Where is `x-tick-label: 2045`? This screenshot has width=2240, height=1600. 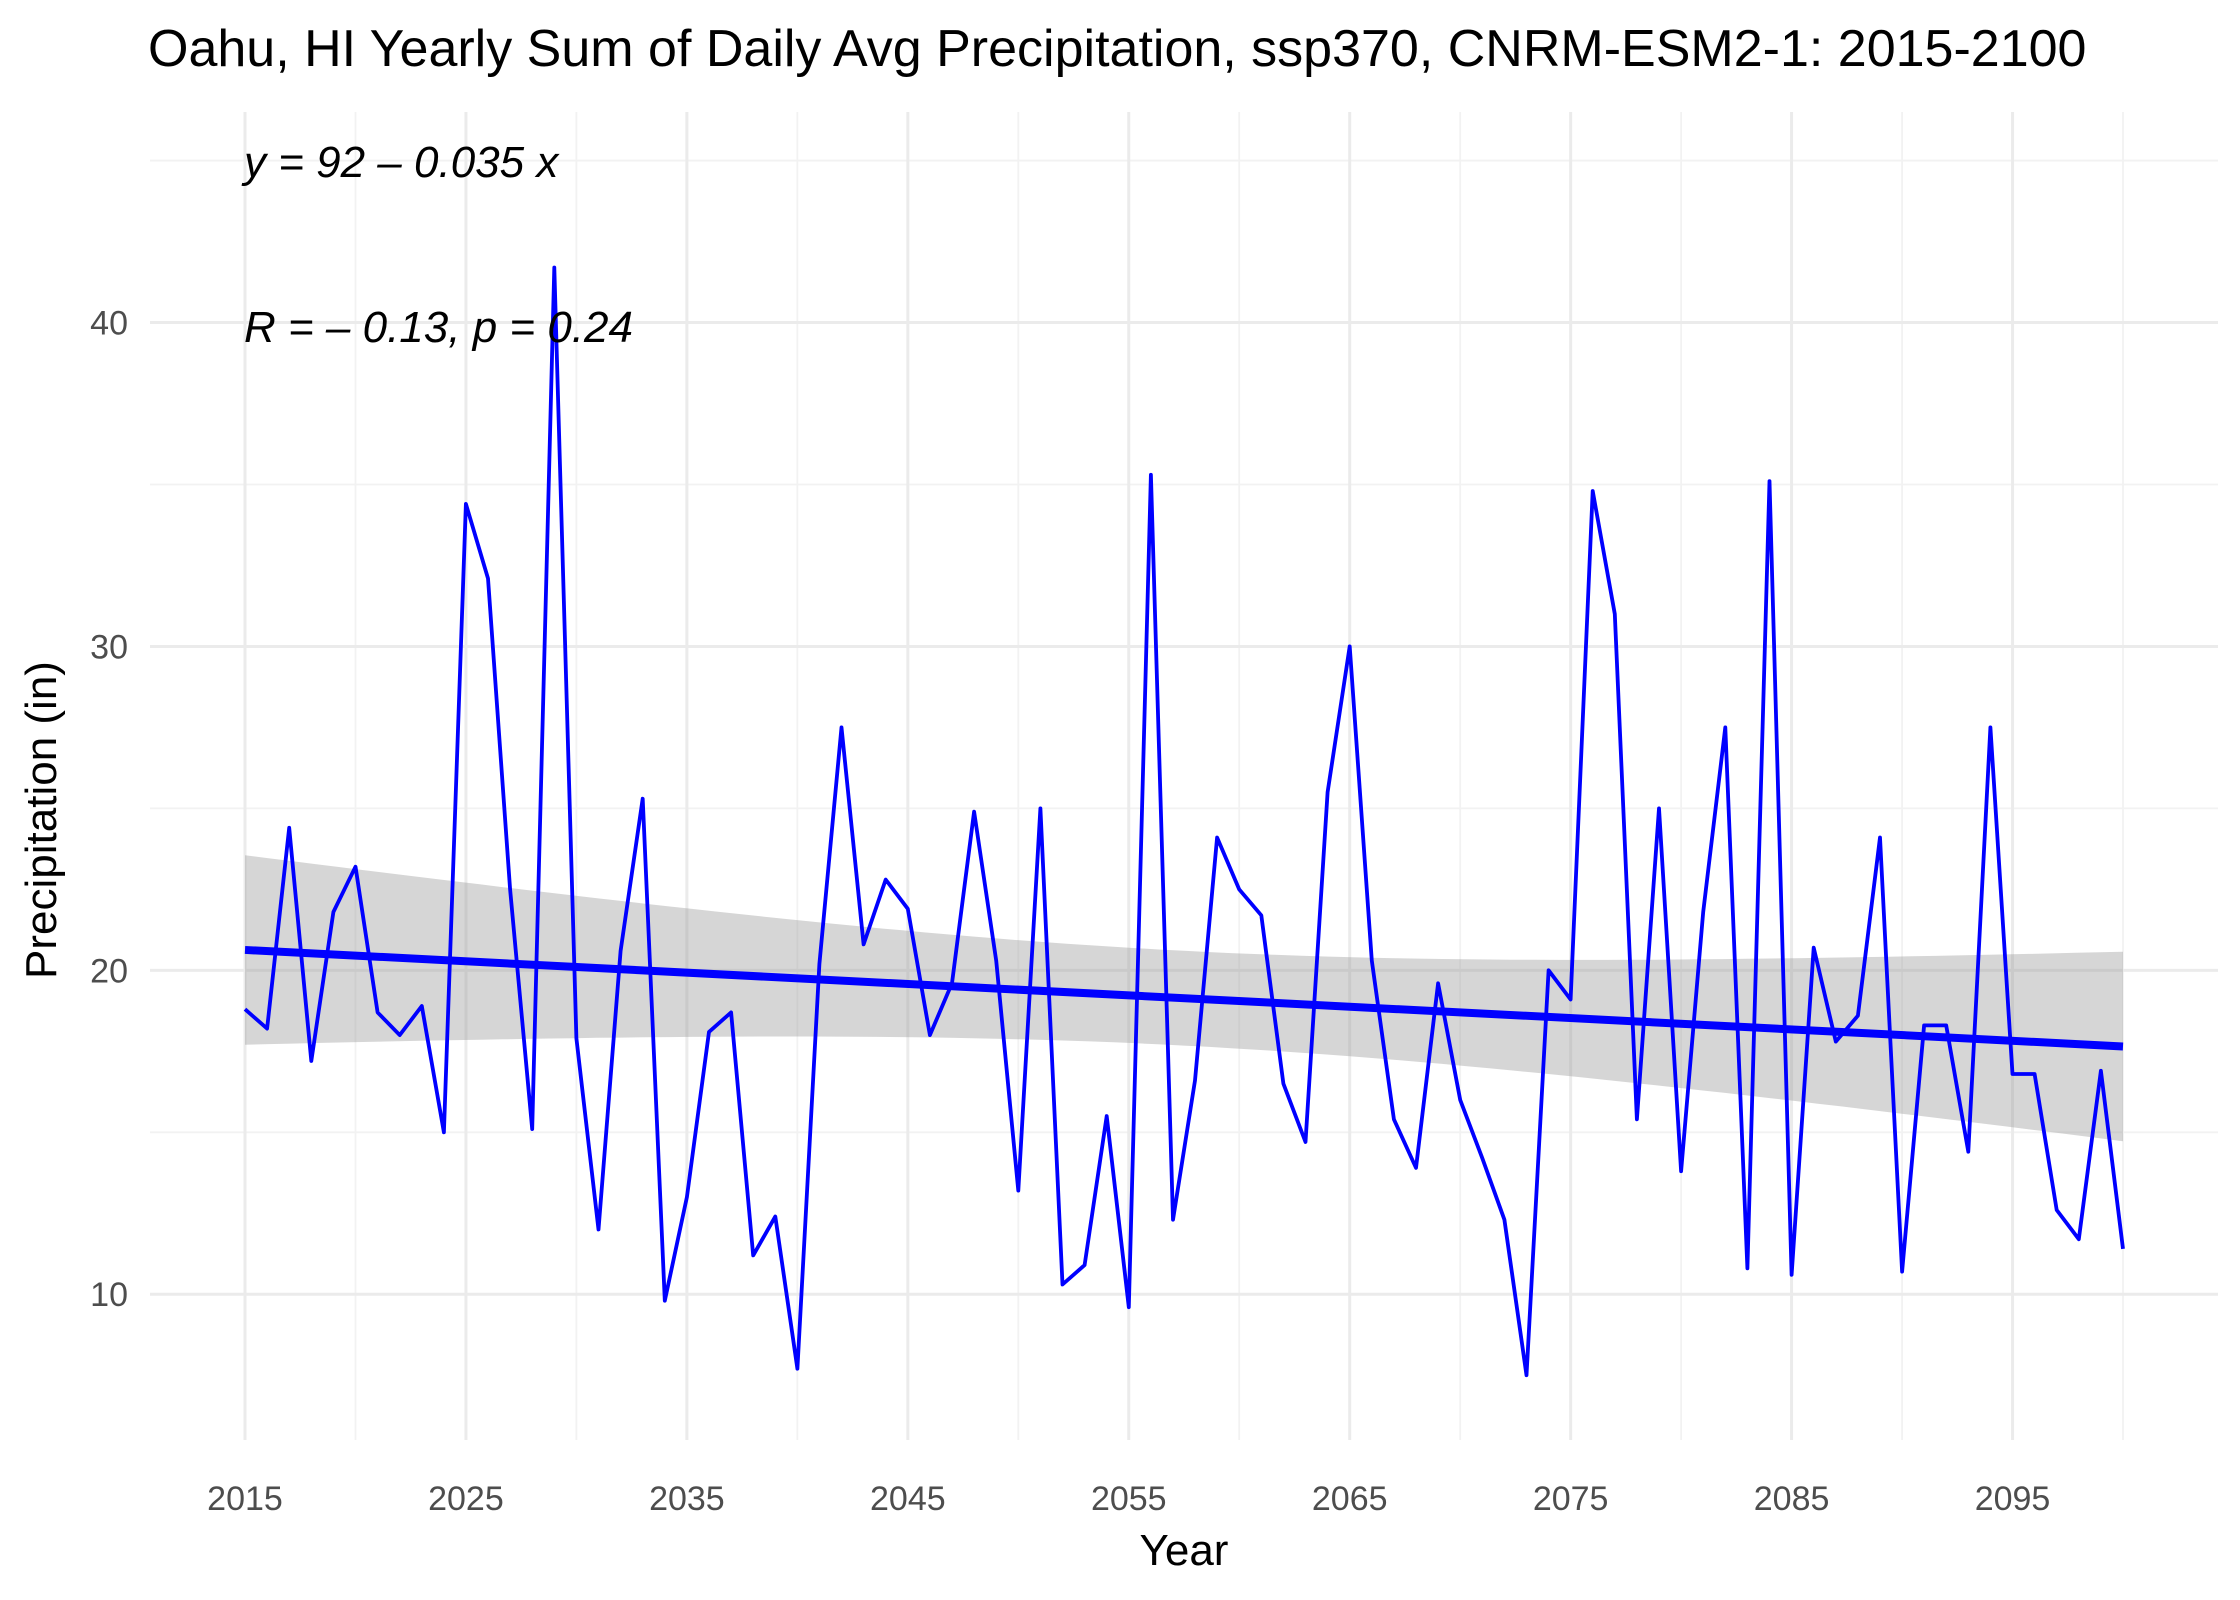
x-tick-label: 2045 is located at coordinates (908, 1499).